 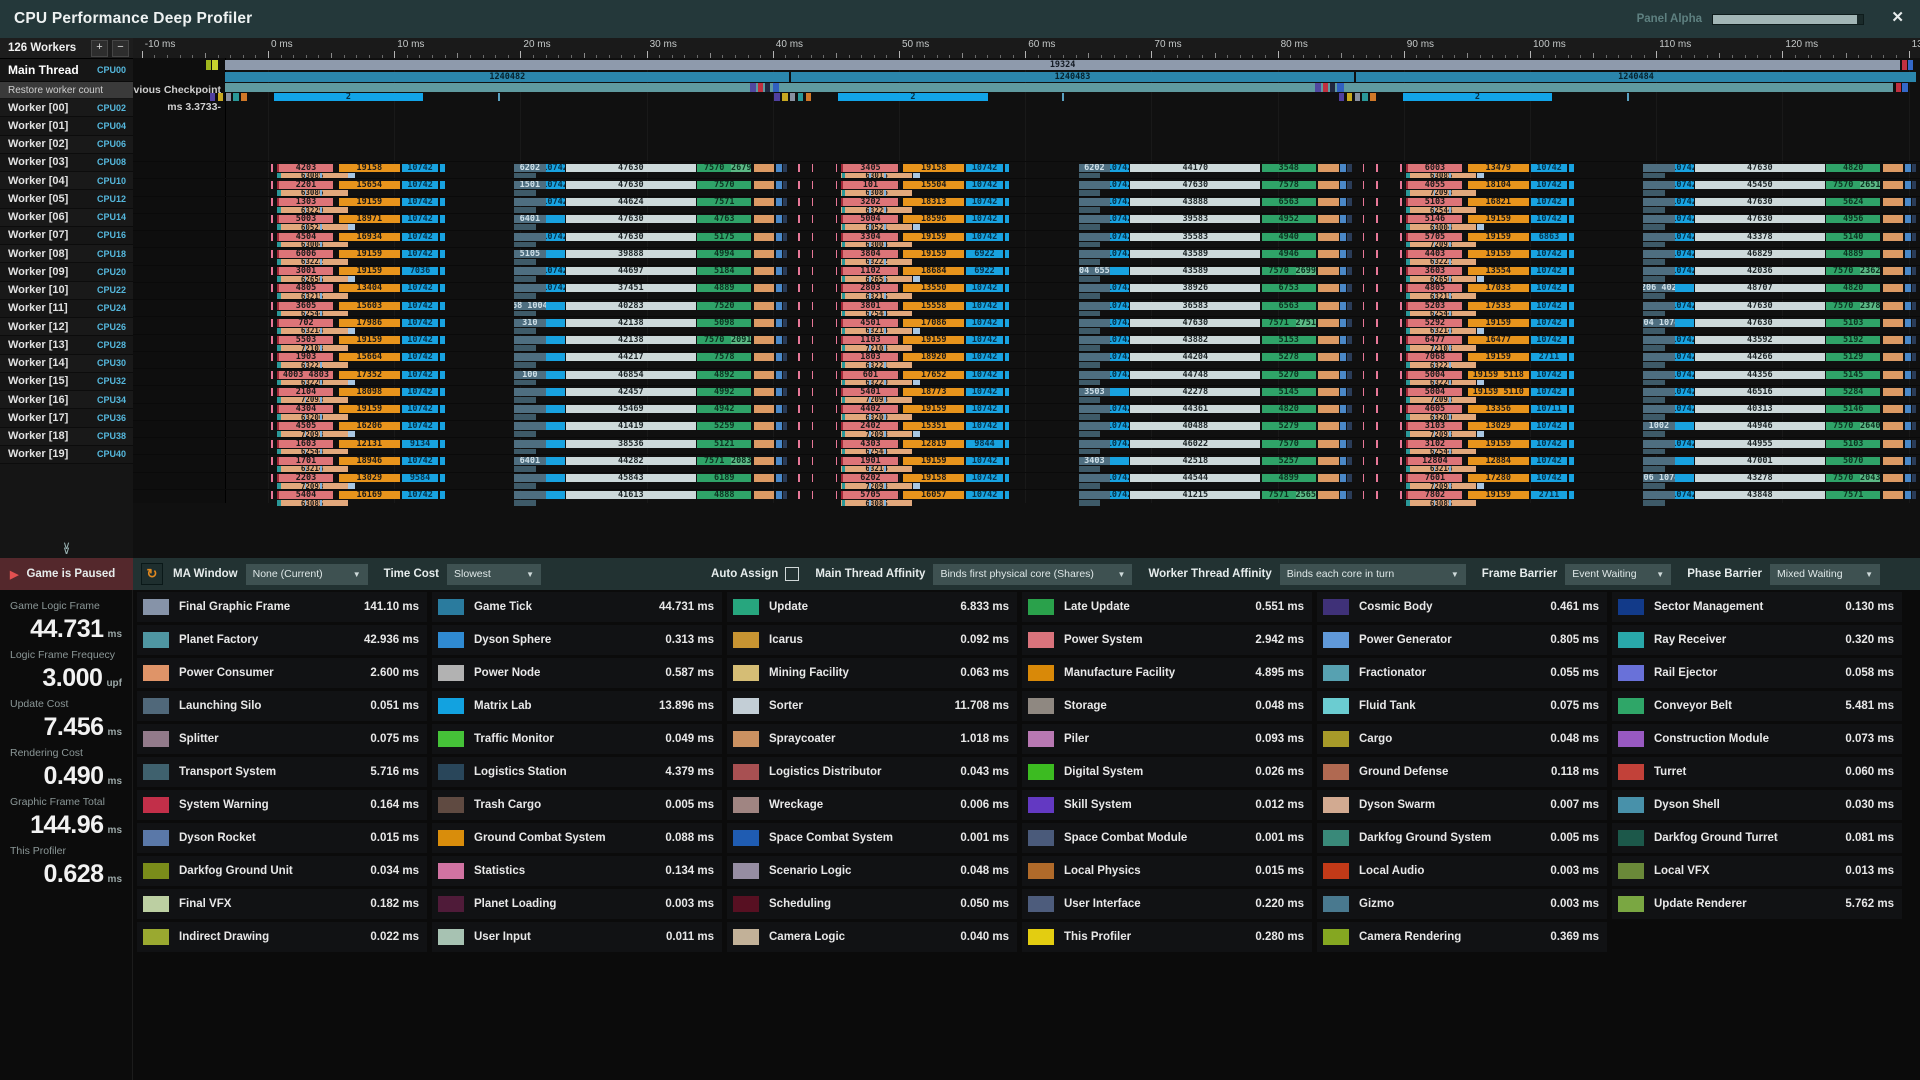 What do you see at coordinates (1759, 236) in the screenshot?
I see `gray-bar: 43378` at bounding box center [1759, 236].